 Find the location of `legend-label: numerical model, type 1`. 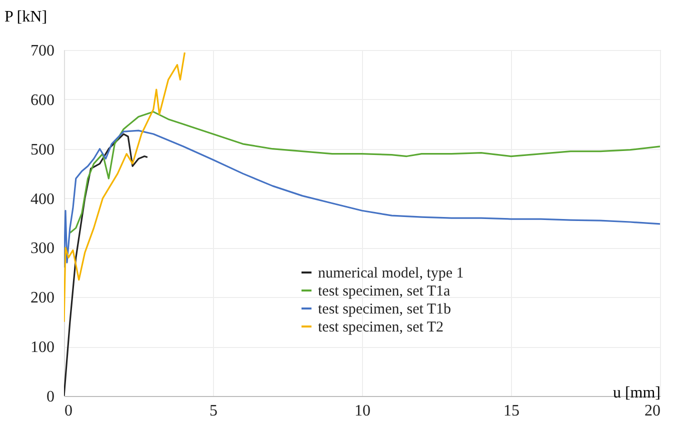

legend-label: numerical model, type 1 is located at coordinates (391, 274).